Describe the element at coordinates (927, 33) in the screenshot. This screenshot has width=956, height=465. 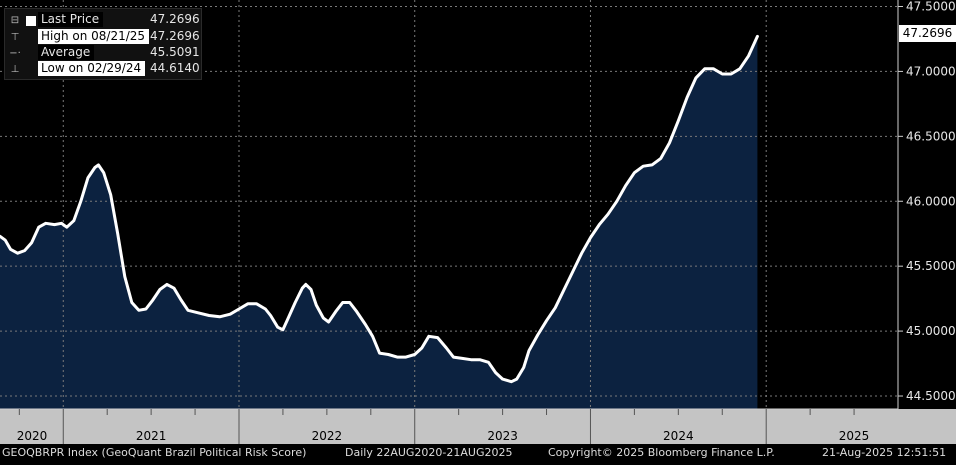
I see `last-price-tag: 47.2696` at that location.